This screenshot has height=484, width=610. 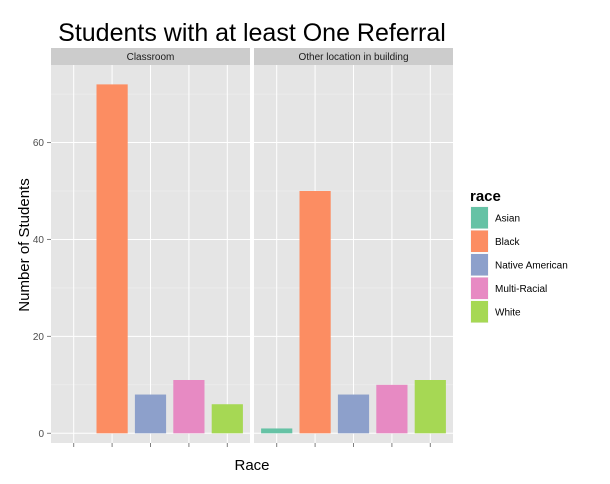 What do you see at coordinates (507, 242) in the screenshot?
I see `legend-label-black: Black` at bounding box center [507, 242].